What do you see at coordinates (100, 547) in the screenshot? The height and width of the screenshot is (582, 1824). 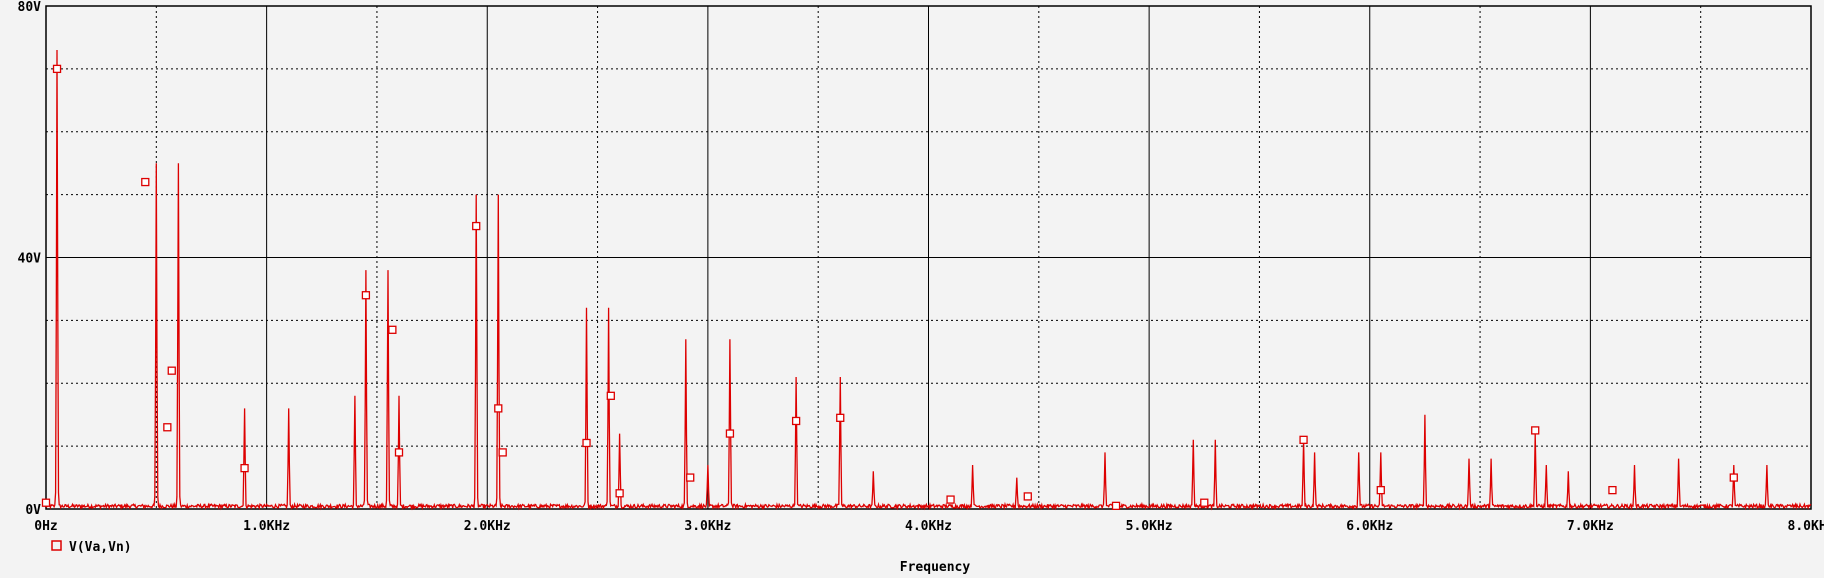 I see `legend-series-label: V(Va,Vn)` at bounding box center [100, 547].